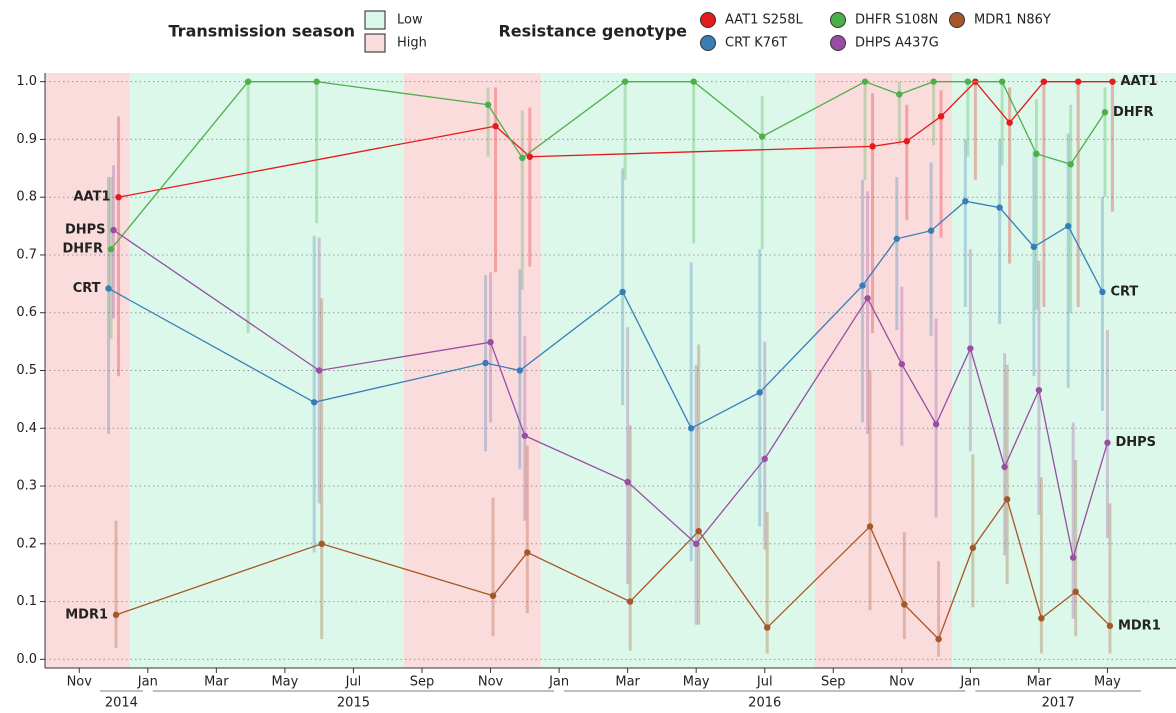 The width and height of the screenshot is (1176, 713). I want to click on y-tick-label: 0.2, so click(26, 543).